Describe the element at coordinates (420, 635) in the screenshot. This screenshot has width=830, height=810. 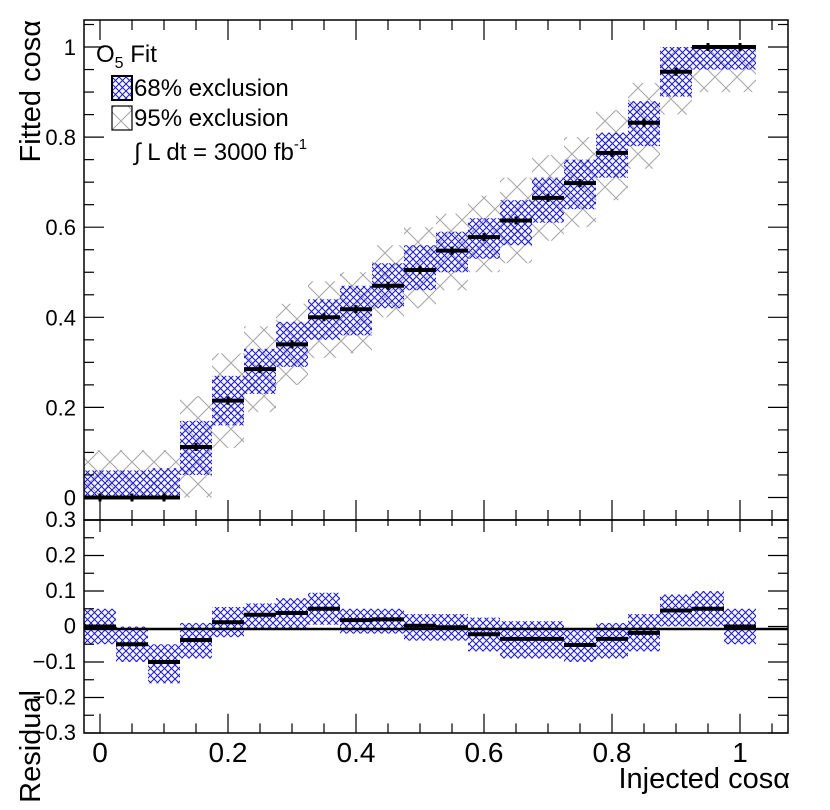
I see `residual-points-group` at that location.